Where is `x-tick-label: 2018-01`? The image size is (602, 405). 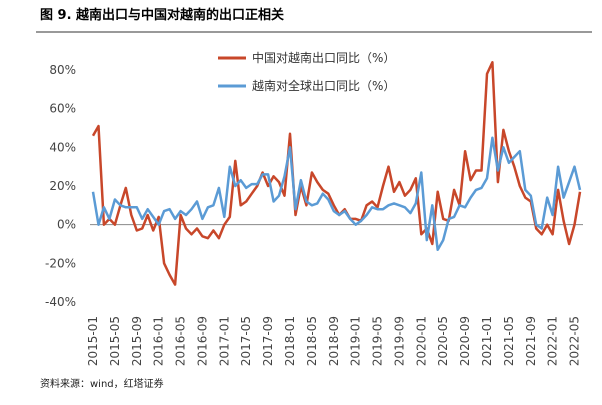 x-tick-label: 2018-01 is located at coordinates (290, 341).